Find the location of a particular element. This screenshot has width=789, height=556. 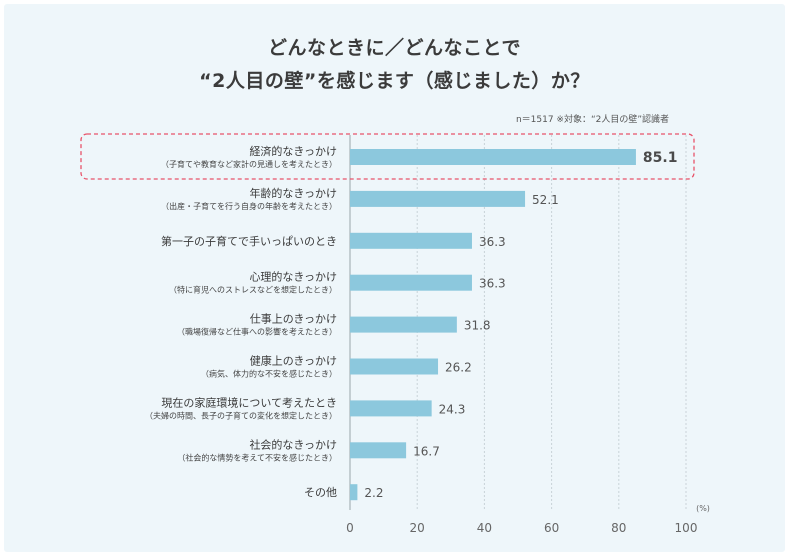

category-label: 第一子の子育てで手いっぱいのとき is located at coordinates (249, 241).